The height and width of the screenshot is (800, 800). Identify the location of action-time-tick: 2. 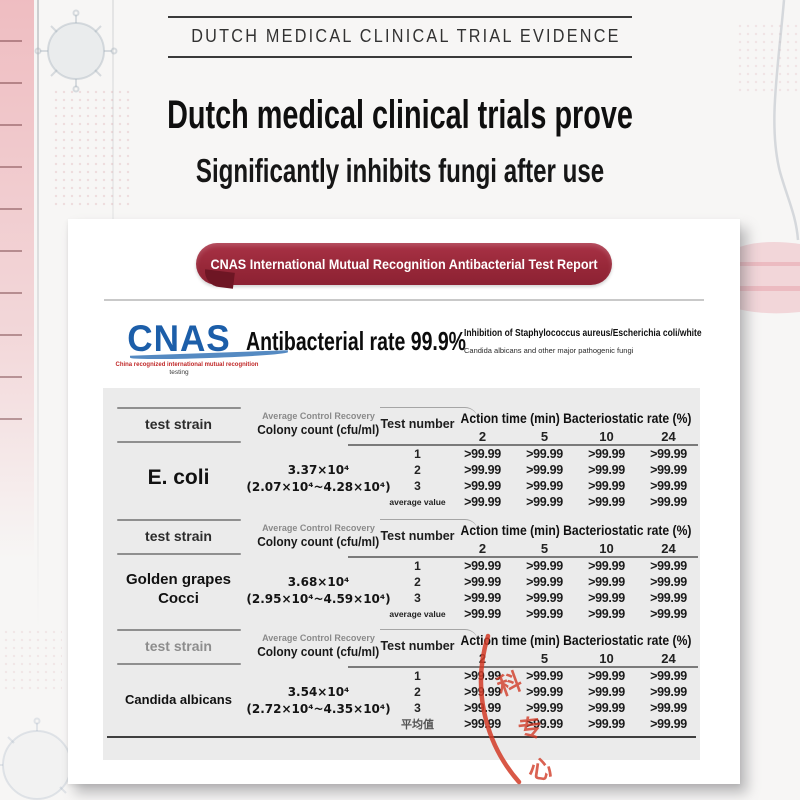
(482, 436).